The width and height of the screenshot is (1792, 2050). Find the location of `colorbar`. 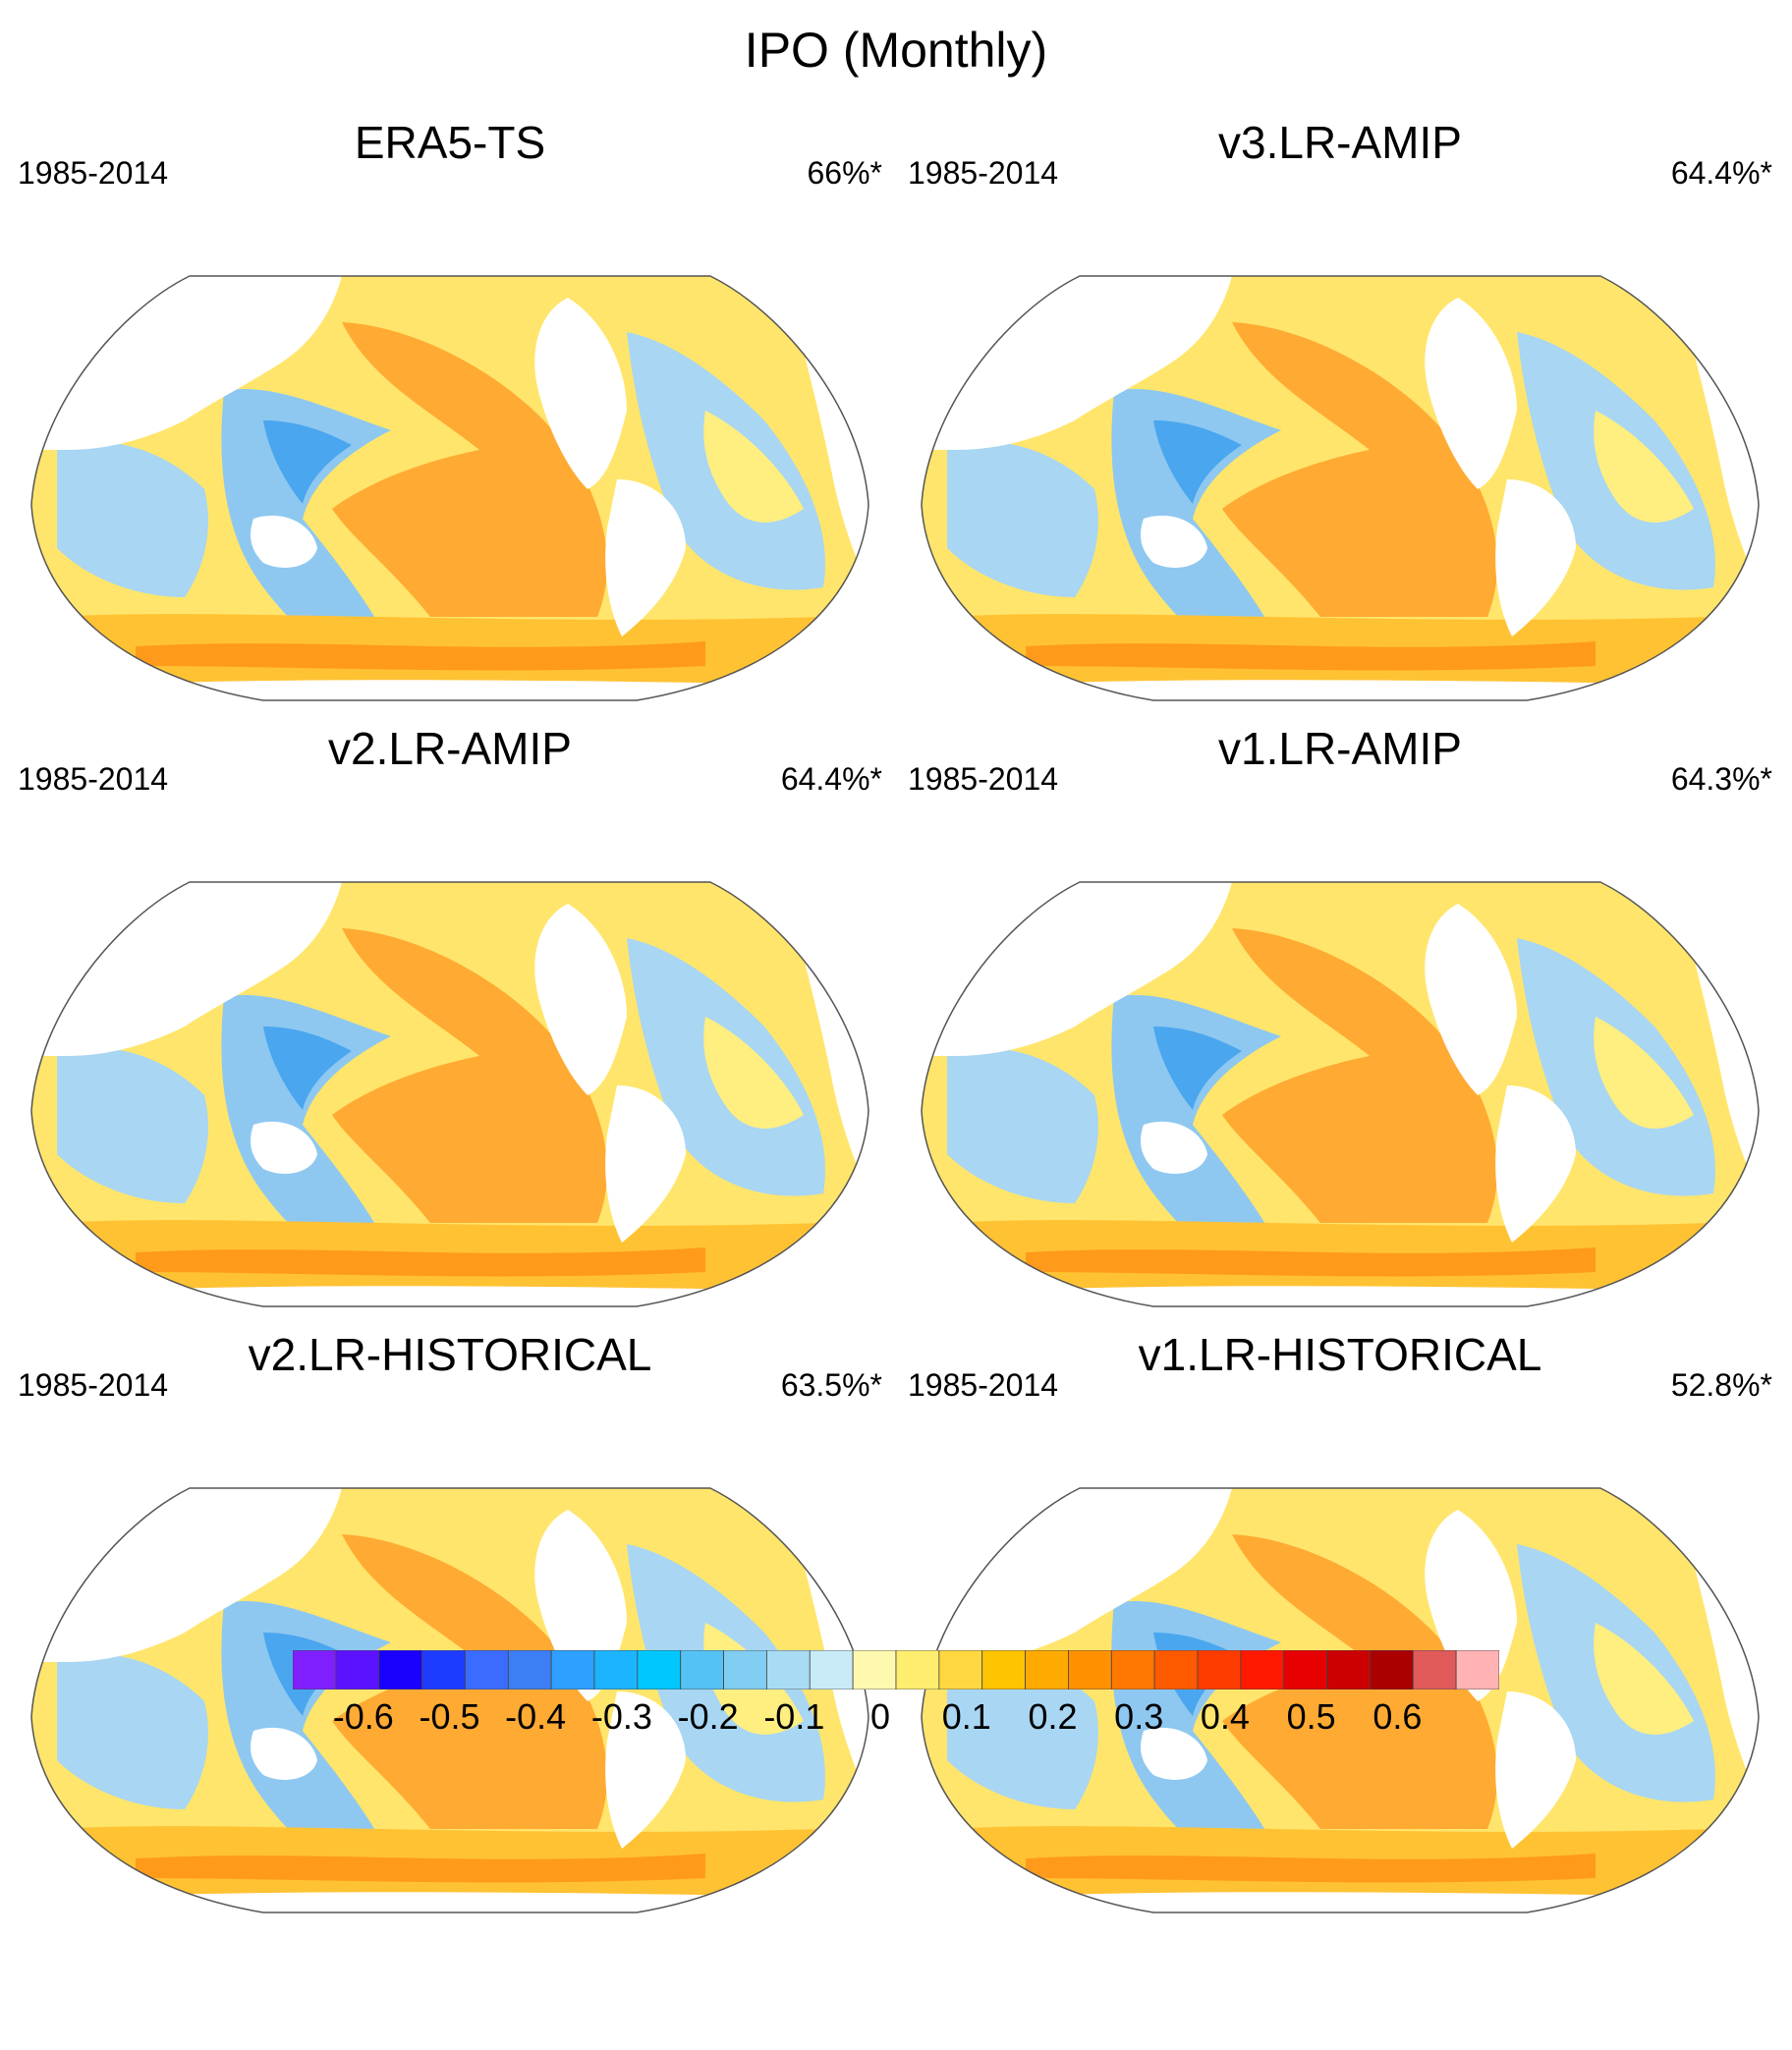

colorbar is located at coordinates (896, 1670).